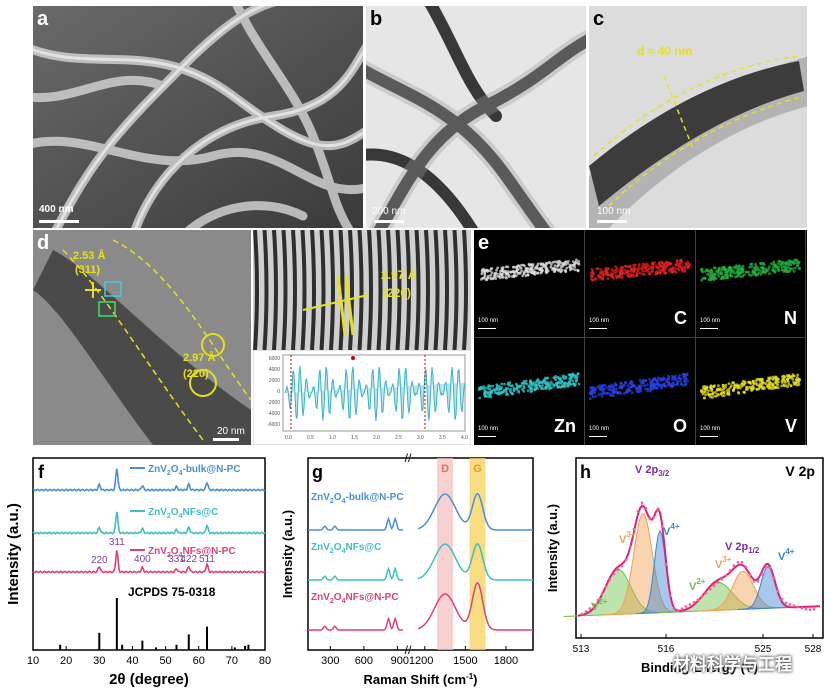 The height and width of the screenshot is (693, 831). I want to click on tem-single-fiber, so click(698, 117).